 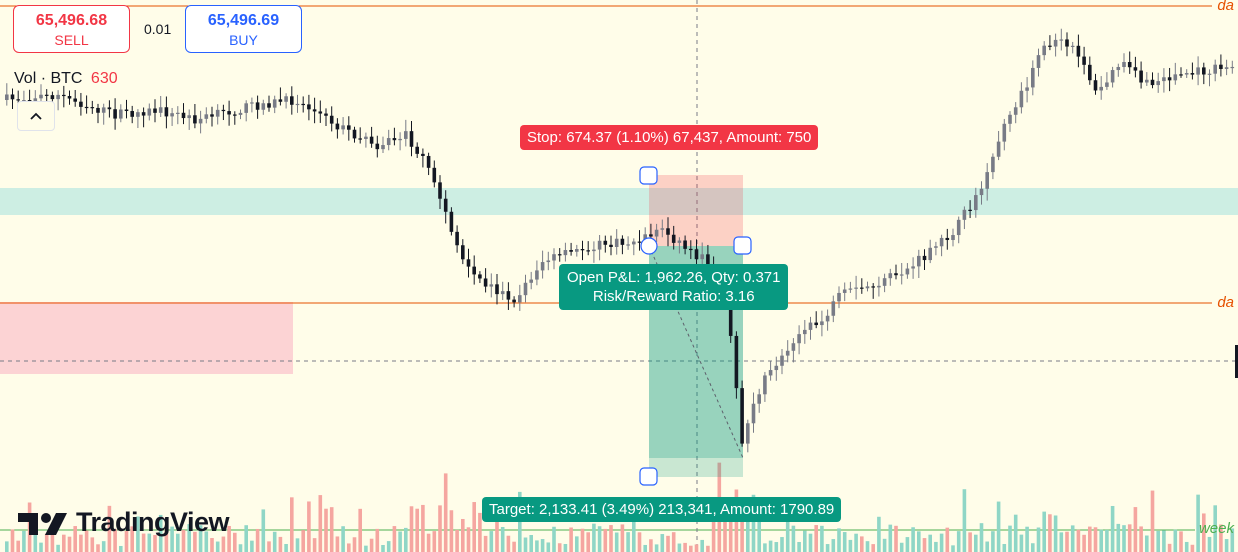 I want to click on collapse-legend-button, so click(x=36, y=116).